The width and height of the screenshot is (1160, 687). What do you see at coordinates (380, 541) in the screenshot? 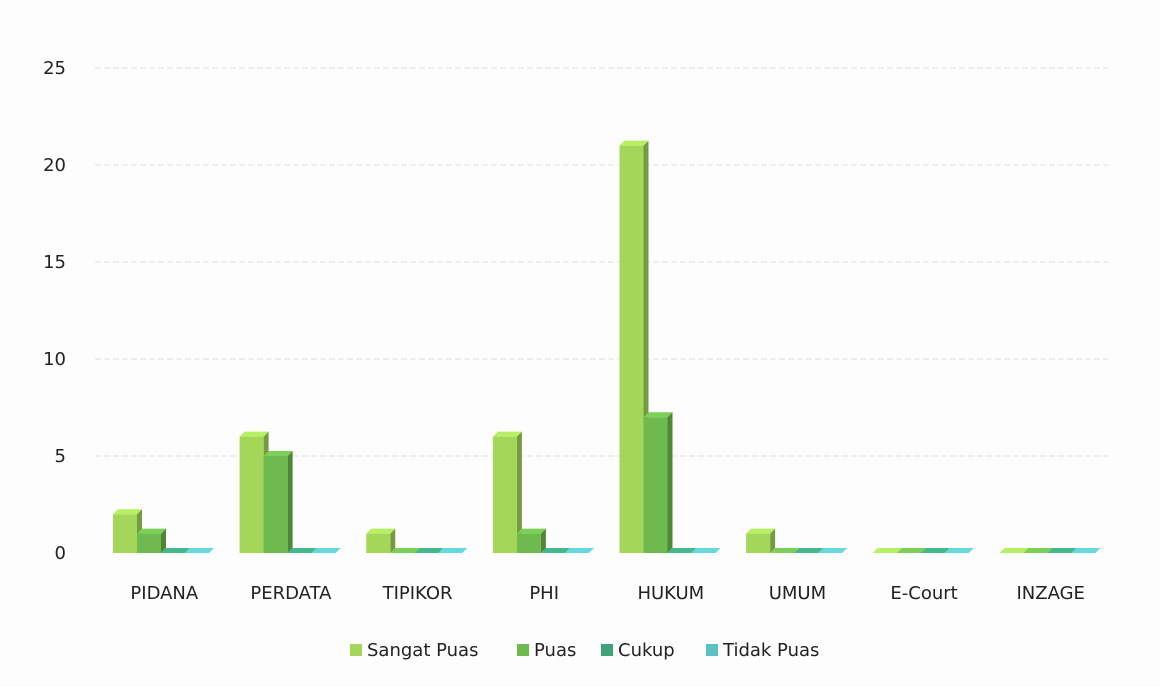
I see `bar-tipikor-sangat-puas` at bounding box center [380, 541].